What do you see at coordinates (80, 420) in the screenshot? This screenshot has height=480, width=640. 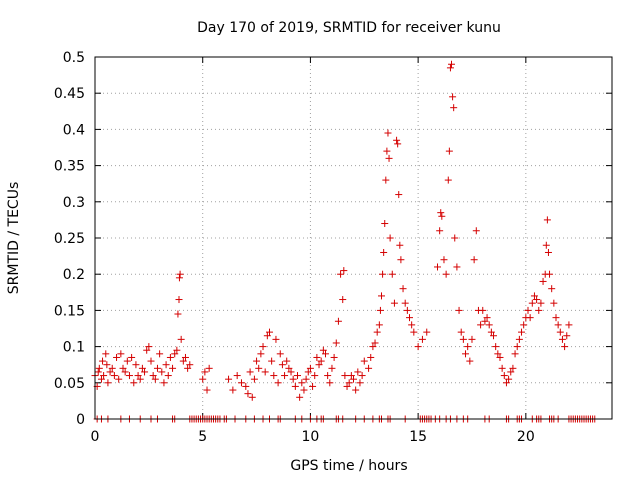 I see `y-tick-label: 0` at bounding box center [80, 420].